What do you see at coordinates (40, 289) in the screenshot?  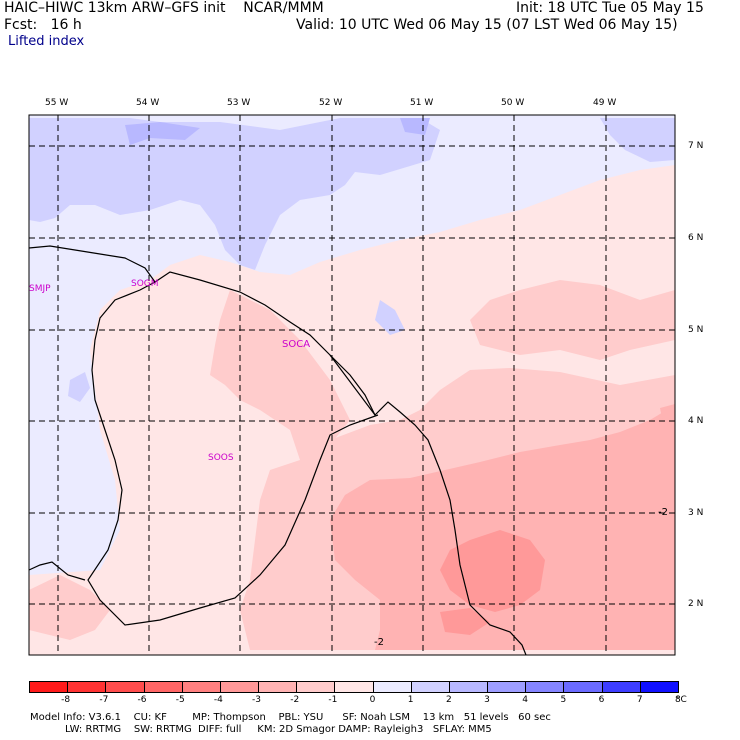 I see `station-label: SMJP` at bounding box center [40, 289].